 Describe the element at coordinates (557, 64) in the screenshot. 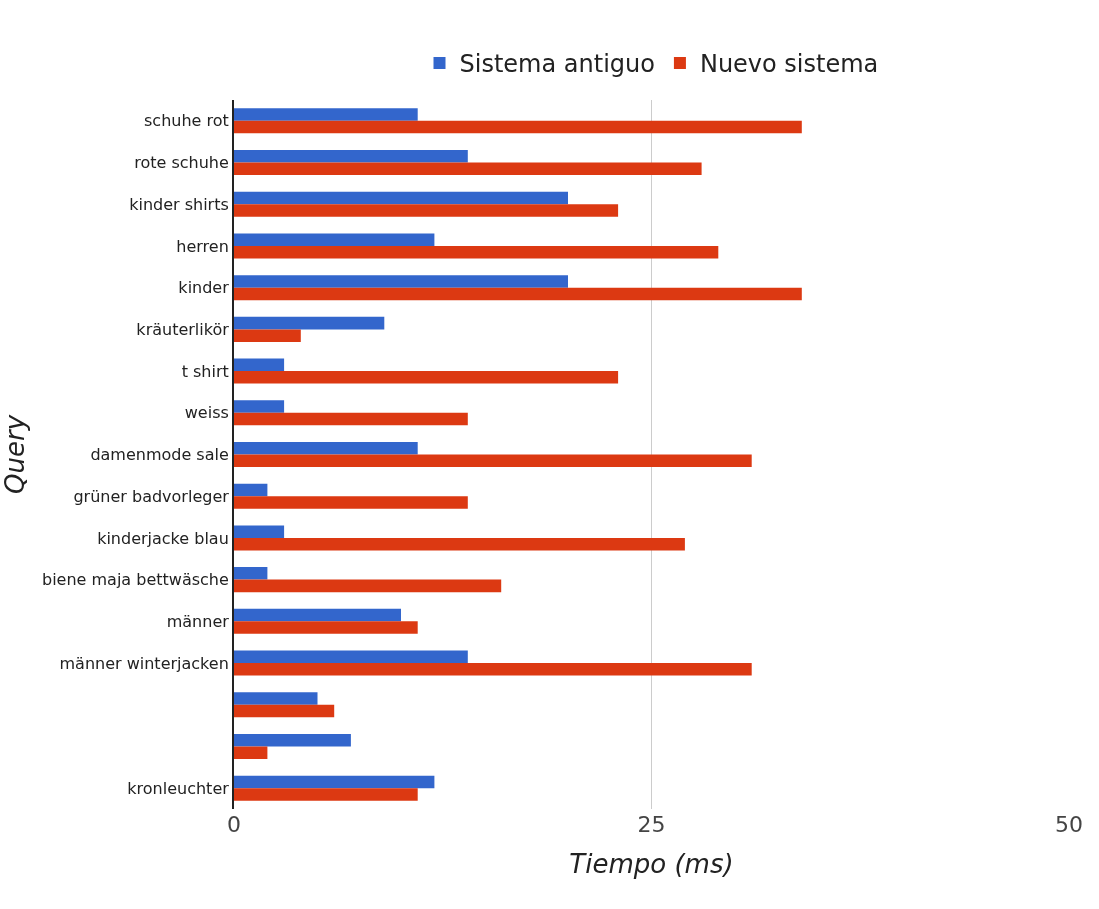

I see `legend-label: Sistema antiguo` at that location.